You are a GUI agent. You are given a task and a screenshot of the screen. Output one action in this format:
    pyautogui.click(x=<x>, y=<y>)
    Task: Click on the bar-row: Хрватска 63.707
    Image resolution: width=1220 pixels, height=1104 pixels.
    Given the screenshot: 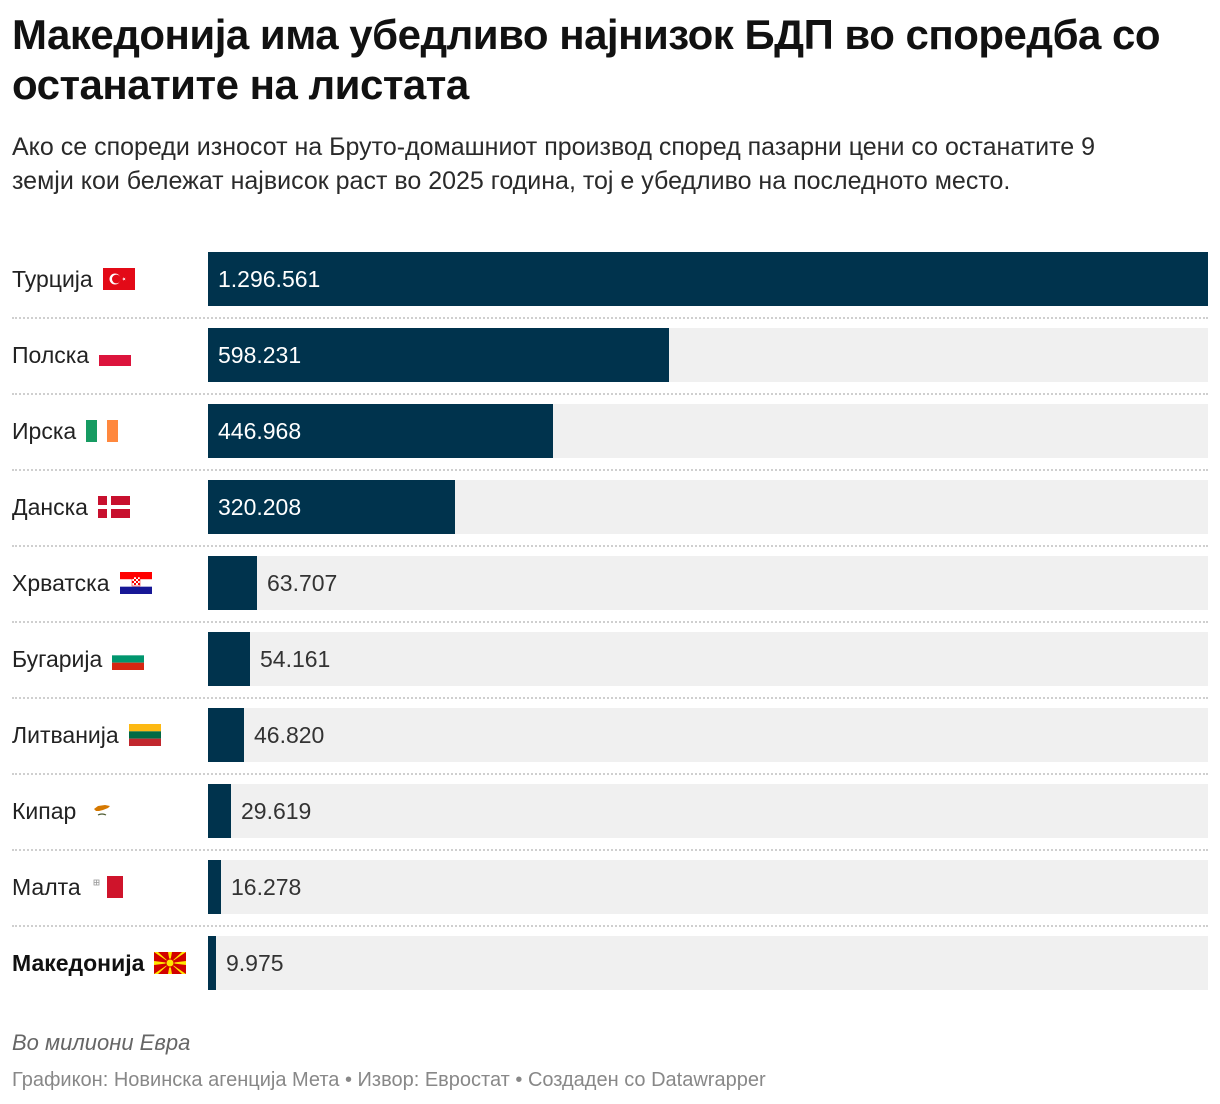 What is the action you would take?
    pyautogui.click(x=610, y=583)
    